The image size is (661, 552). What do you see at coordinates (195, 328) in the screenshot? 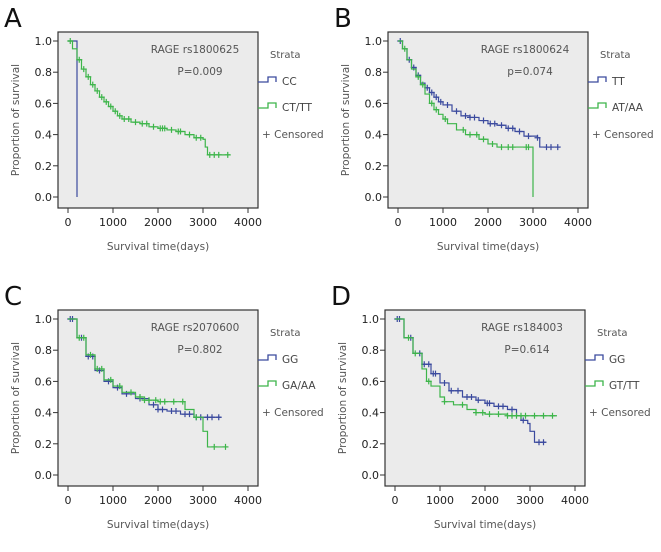
I see `test-title: RAGE rs2070600` at bounding box center [195, 328].